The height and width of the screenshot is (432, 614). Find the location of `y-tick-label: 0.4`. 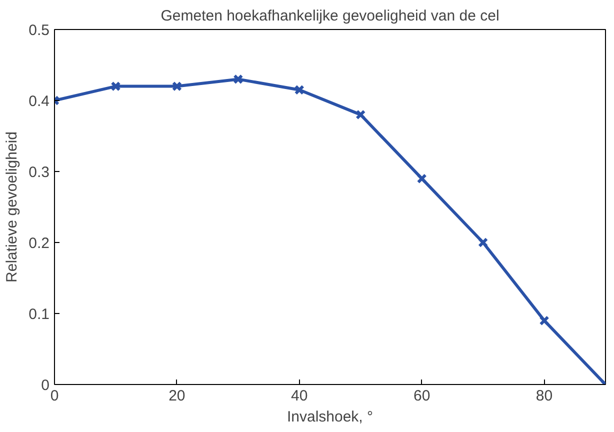

y-tick-label: 0.4 is located at coordinates (39, 101).